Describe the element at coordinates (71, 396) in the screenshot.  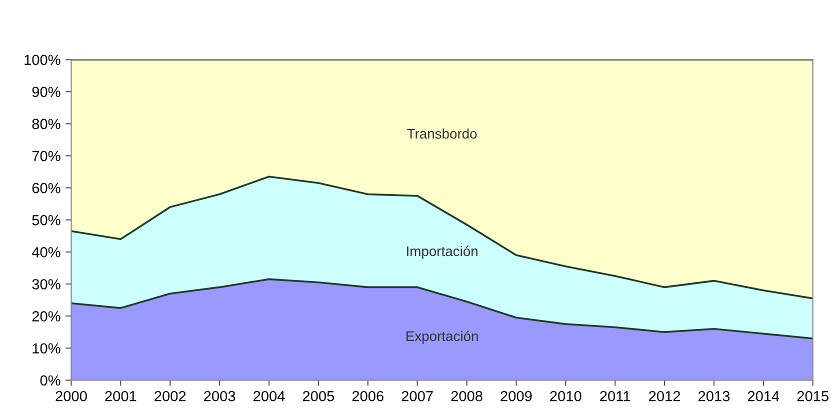
I see `x-tick-label: 2000` at that location.